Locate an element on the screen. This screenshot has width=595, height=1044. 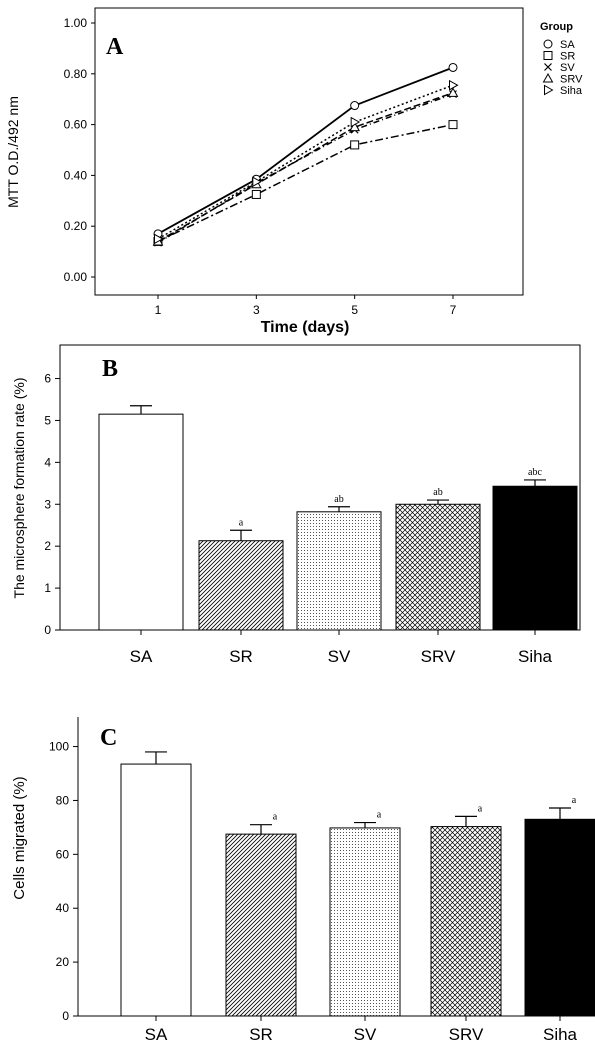
legend-label-sa: SA is located at coordinates (567, 45).